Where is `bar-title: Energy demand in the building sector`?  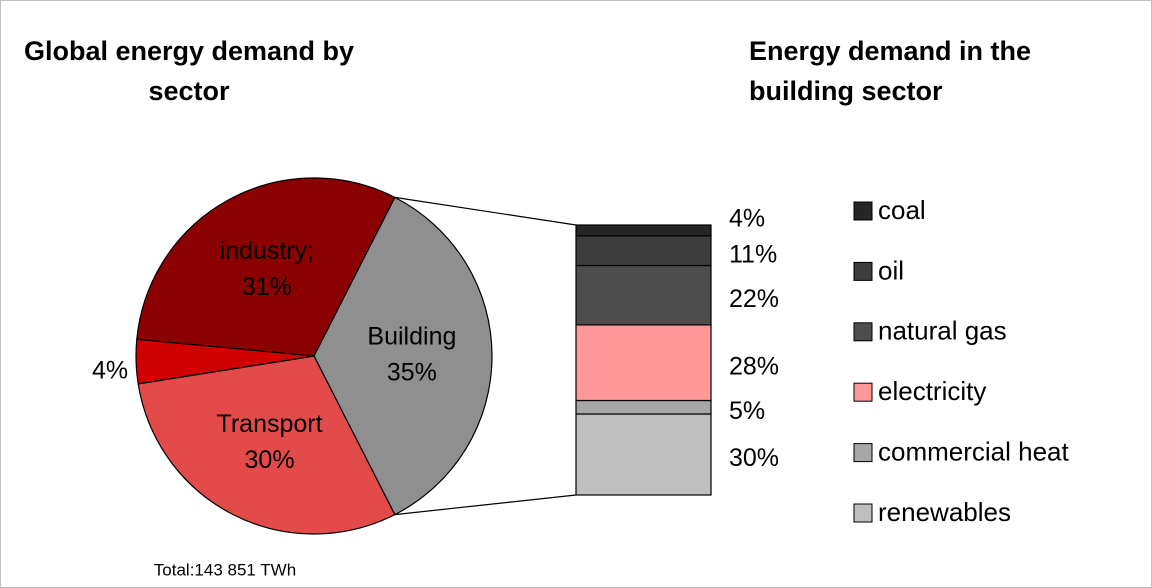 bar-title: Energy demand in the building sector is located at coordinates (890, 71).